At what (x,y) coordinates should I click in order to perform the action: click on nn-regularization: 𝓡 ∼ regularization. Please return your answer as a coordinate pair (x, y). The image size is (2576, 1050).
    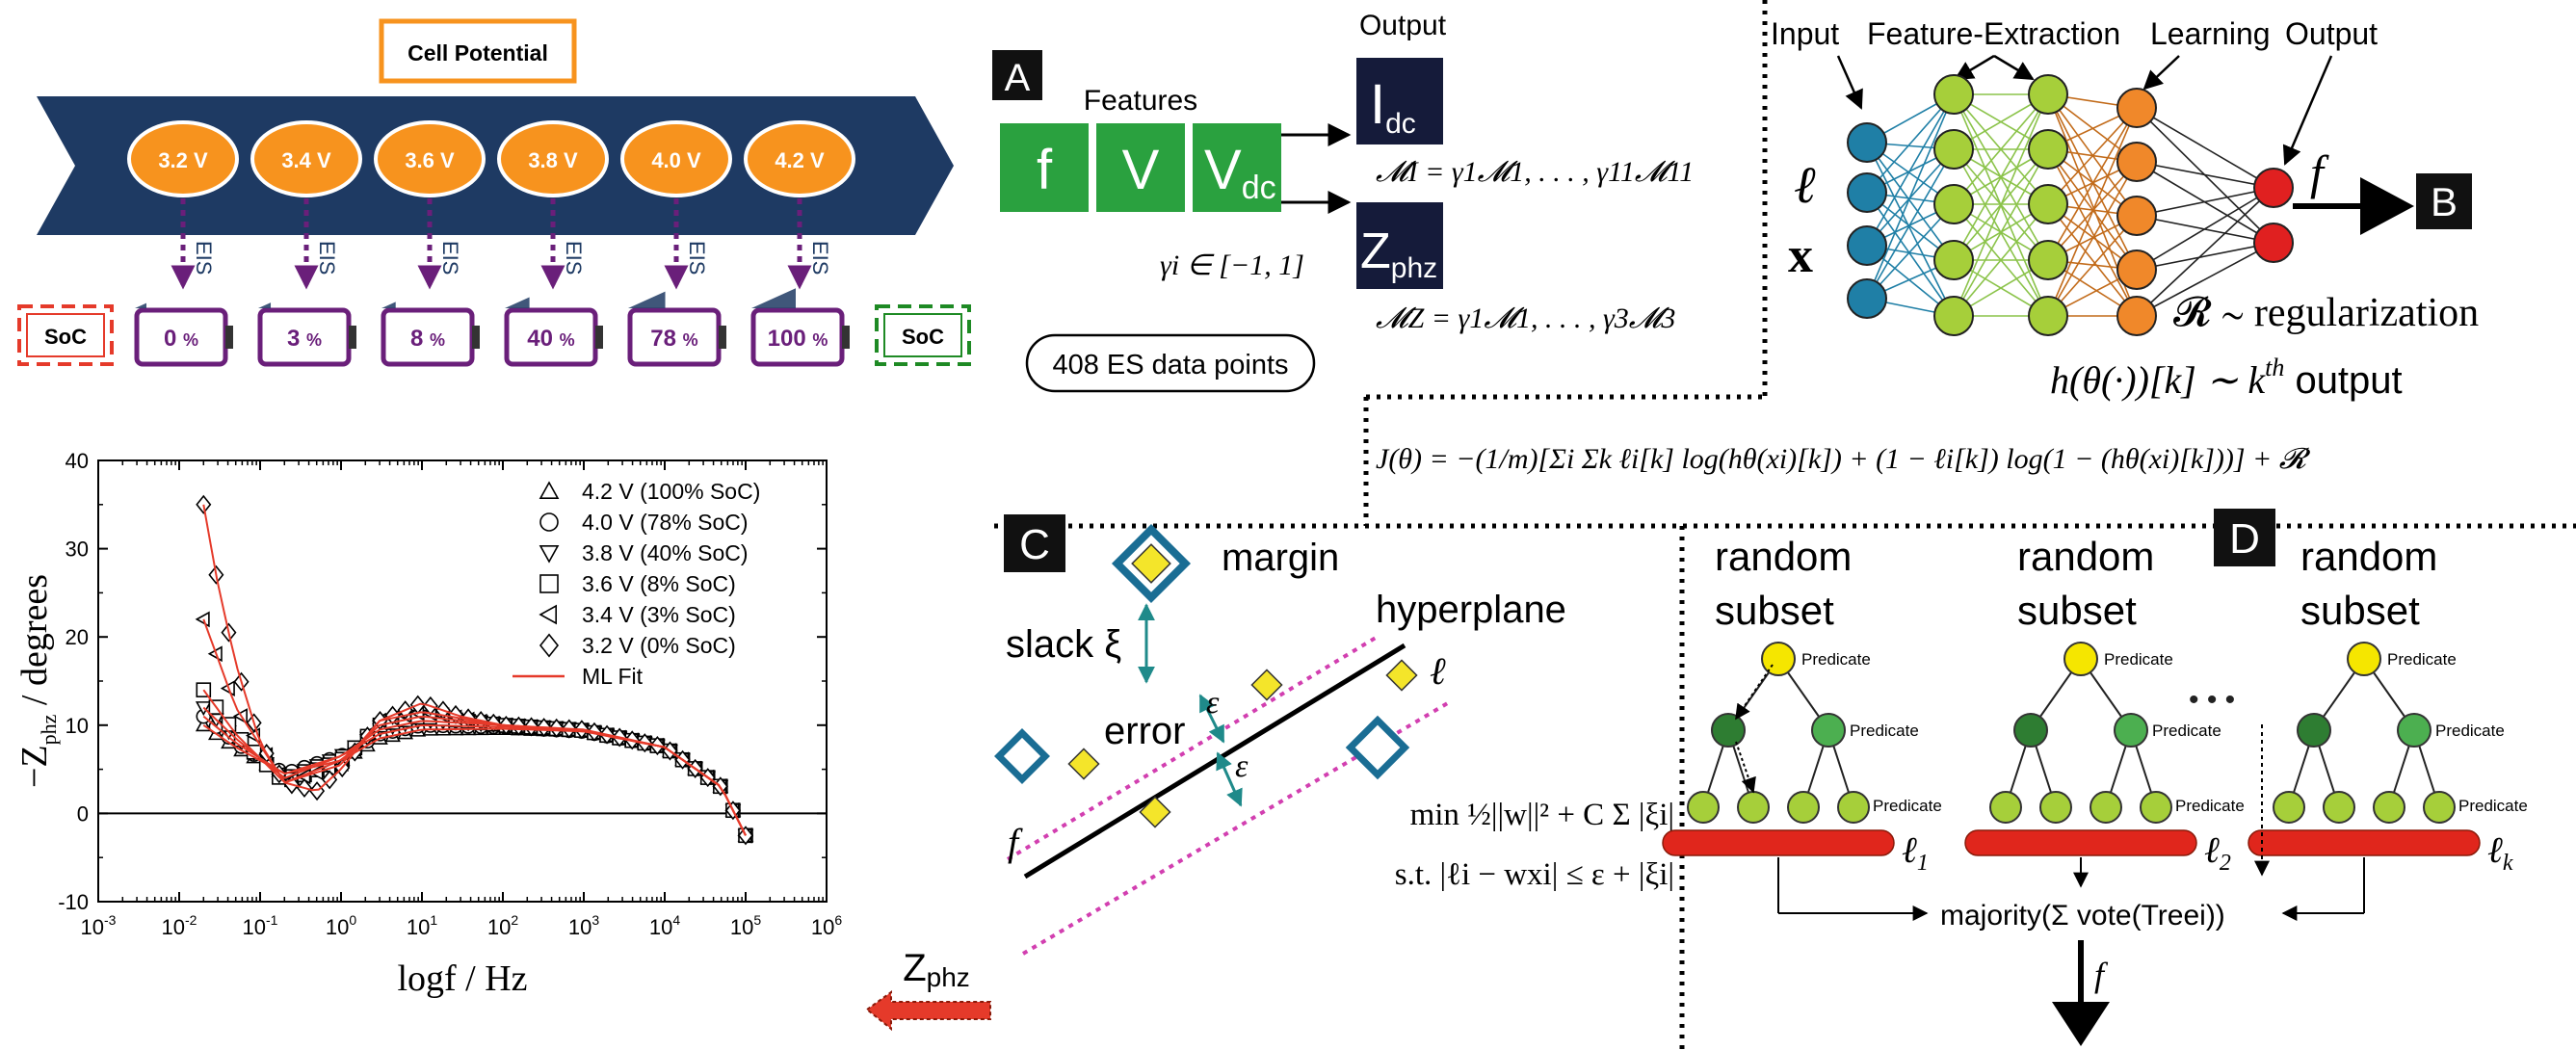
    Looking at the image, I should click on (2326, 313).